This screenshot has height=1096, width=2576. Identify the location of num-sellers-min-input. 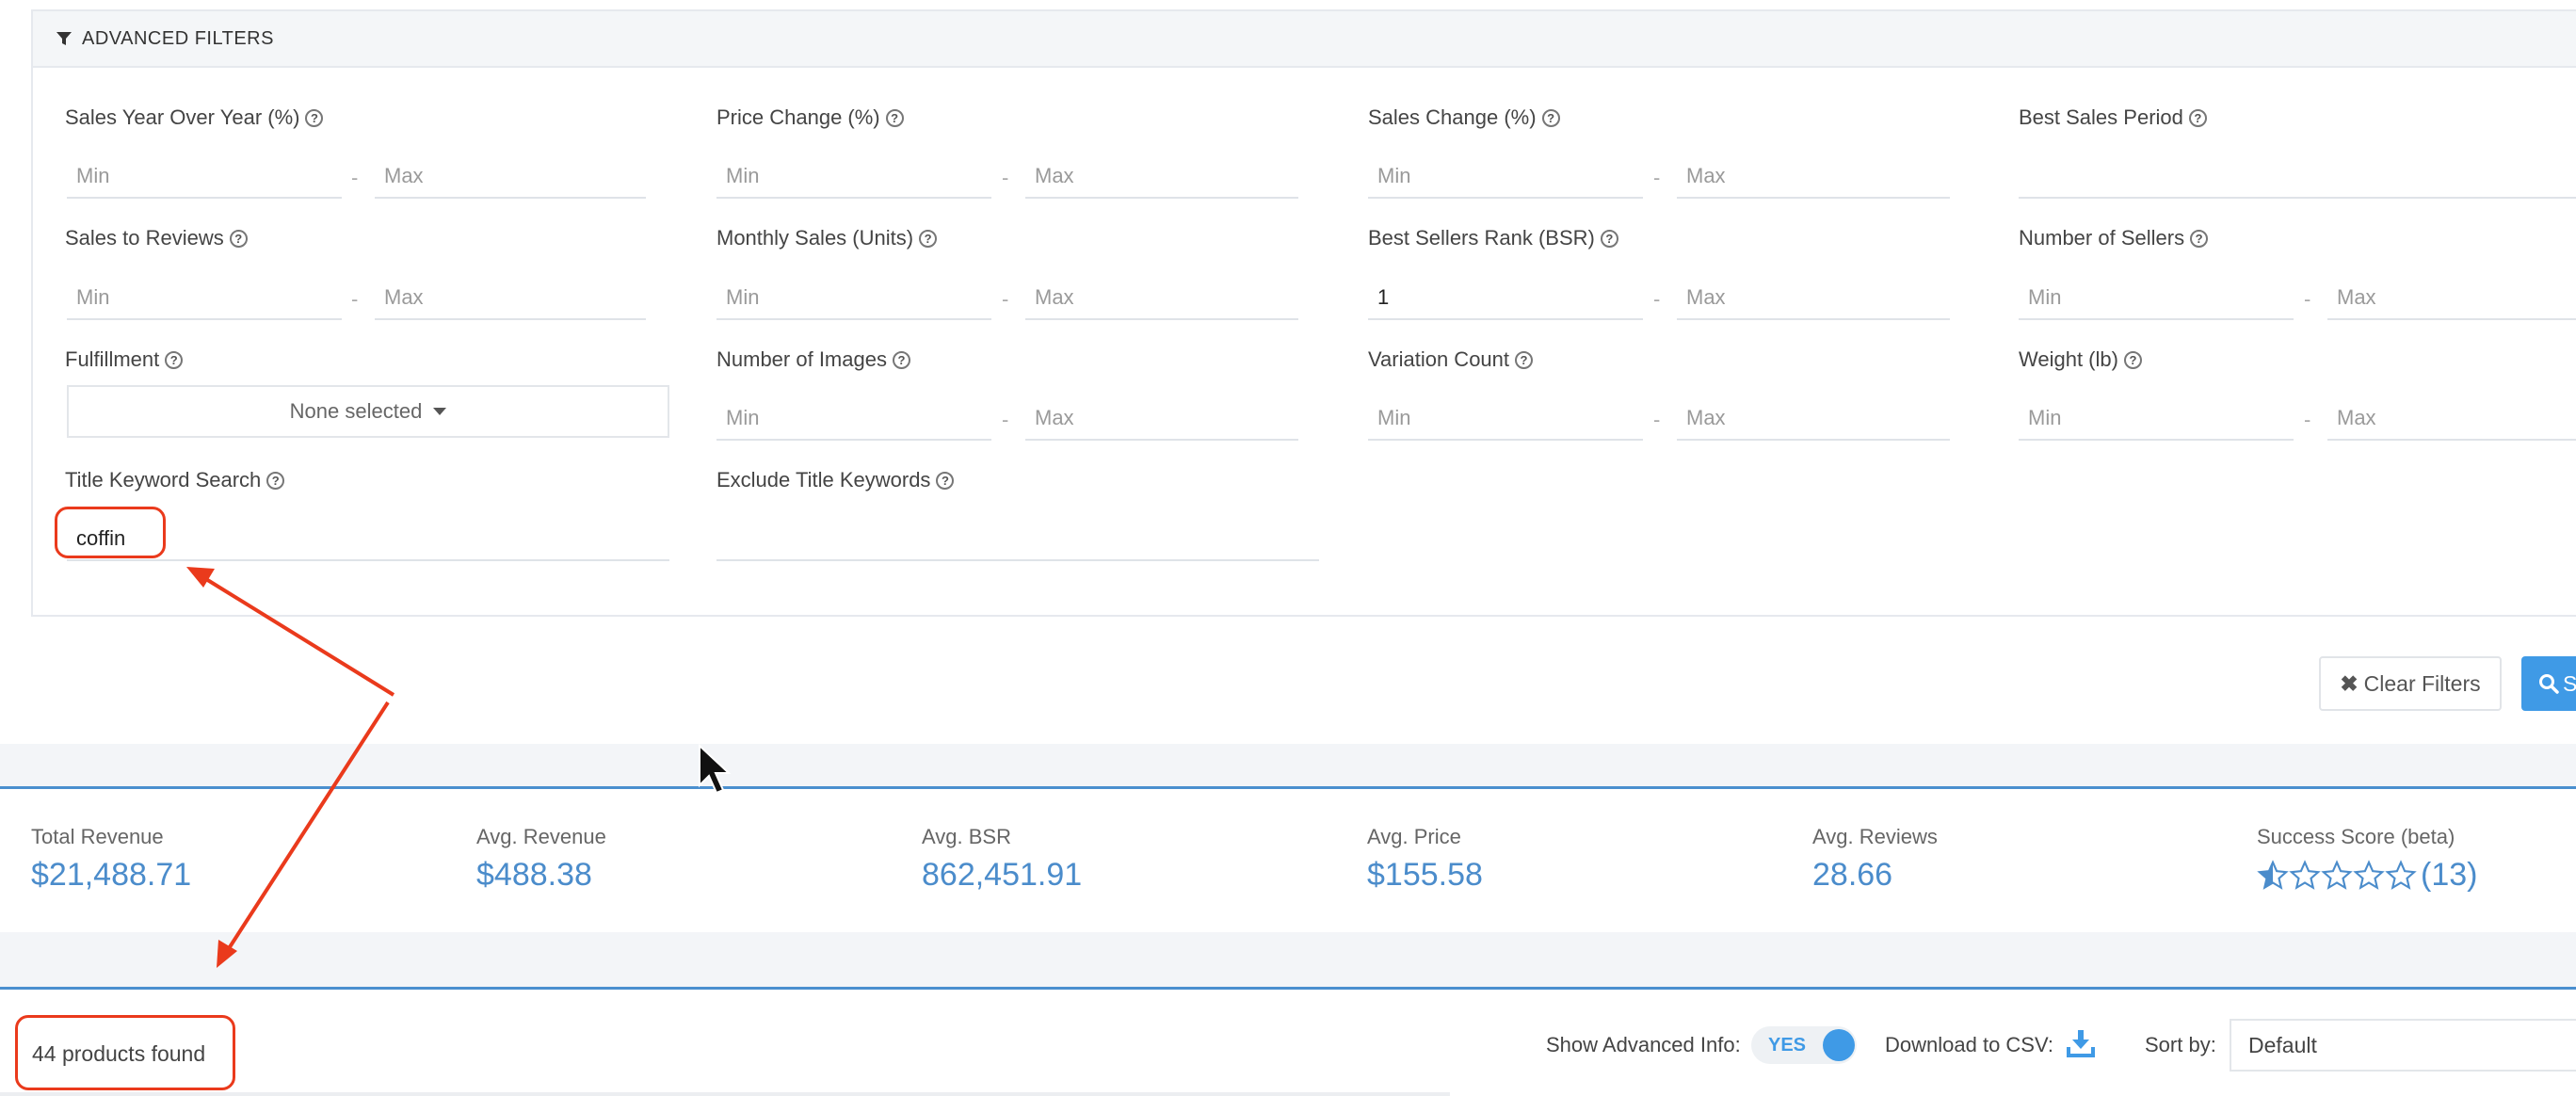
(2156, 298).